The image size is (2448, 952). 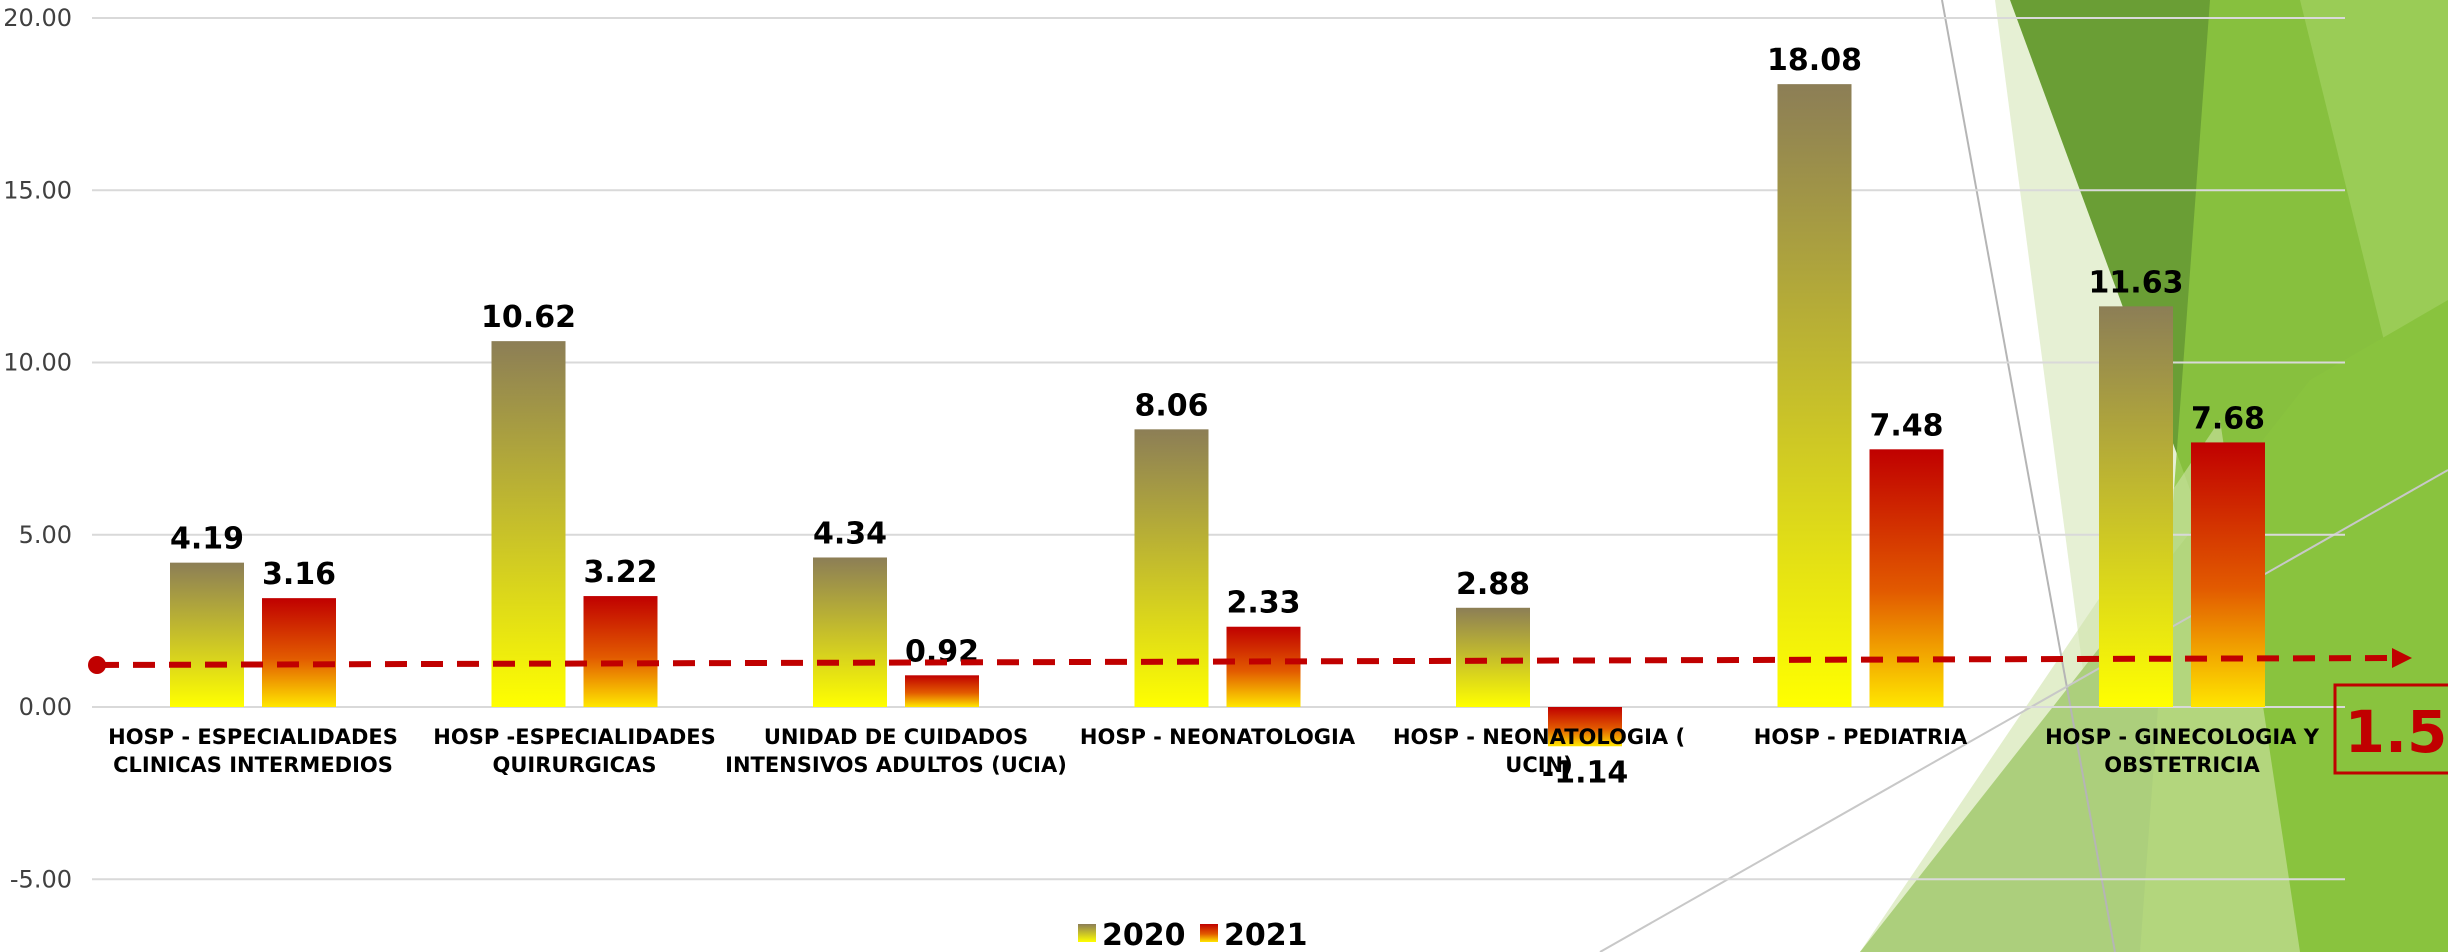 What do you see at coordinates (1538, 765) in the screenshot?
I see `category-label-4: UCIN)` at bounding box center [1538, 765].